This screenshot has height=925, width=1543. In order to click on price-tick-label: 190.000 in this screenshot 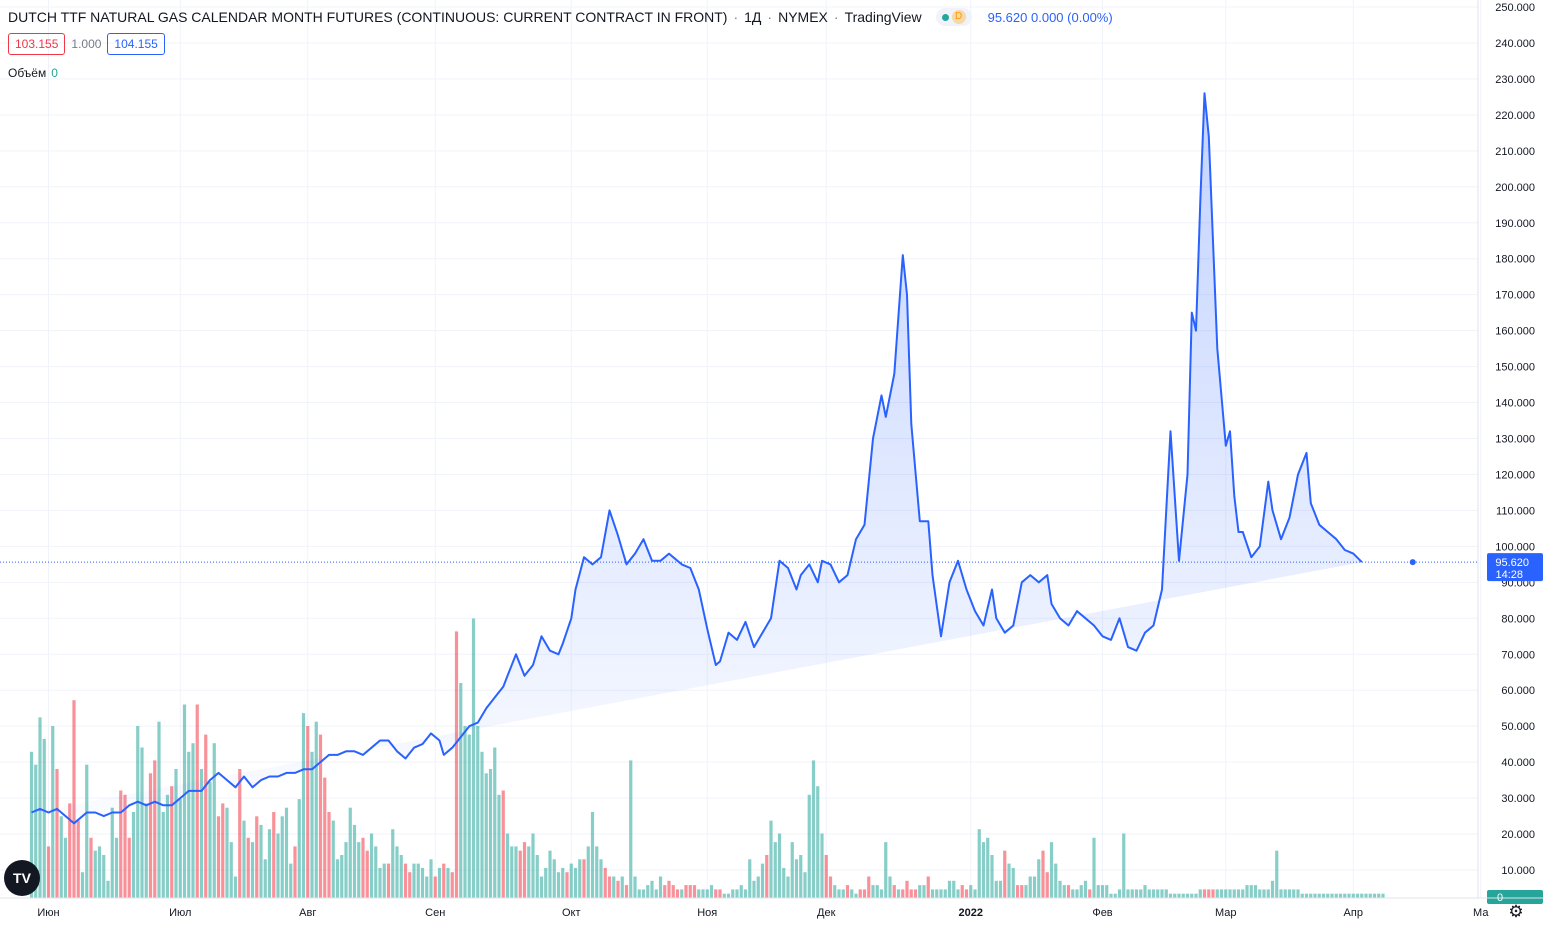, I will do `click(1515, 224)`.